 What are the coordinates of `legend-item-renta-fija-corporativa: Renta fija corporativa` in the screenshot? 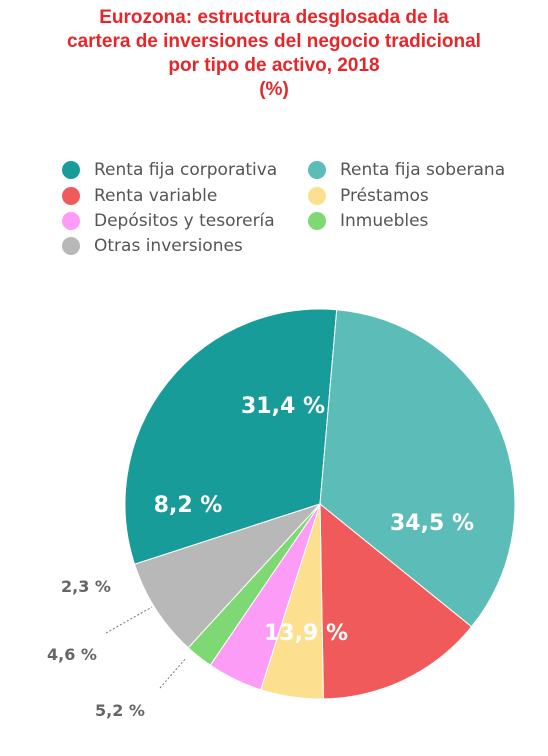 It's located at (169, 170).